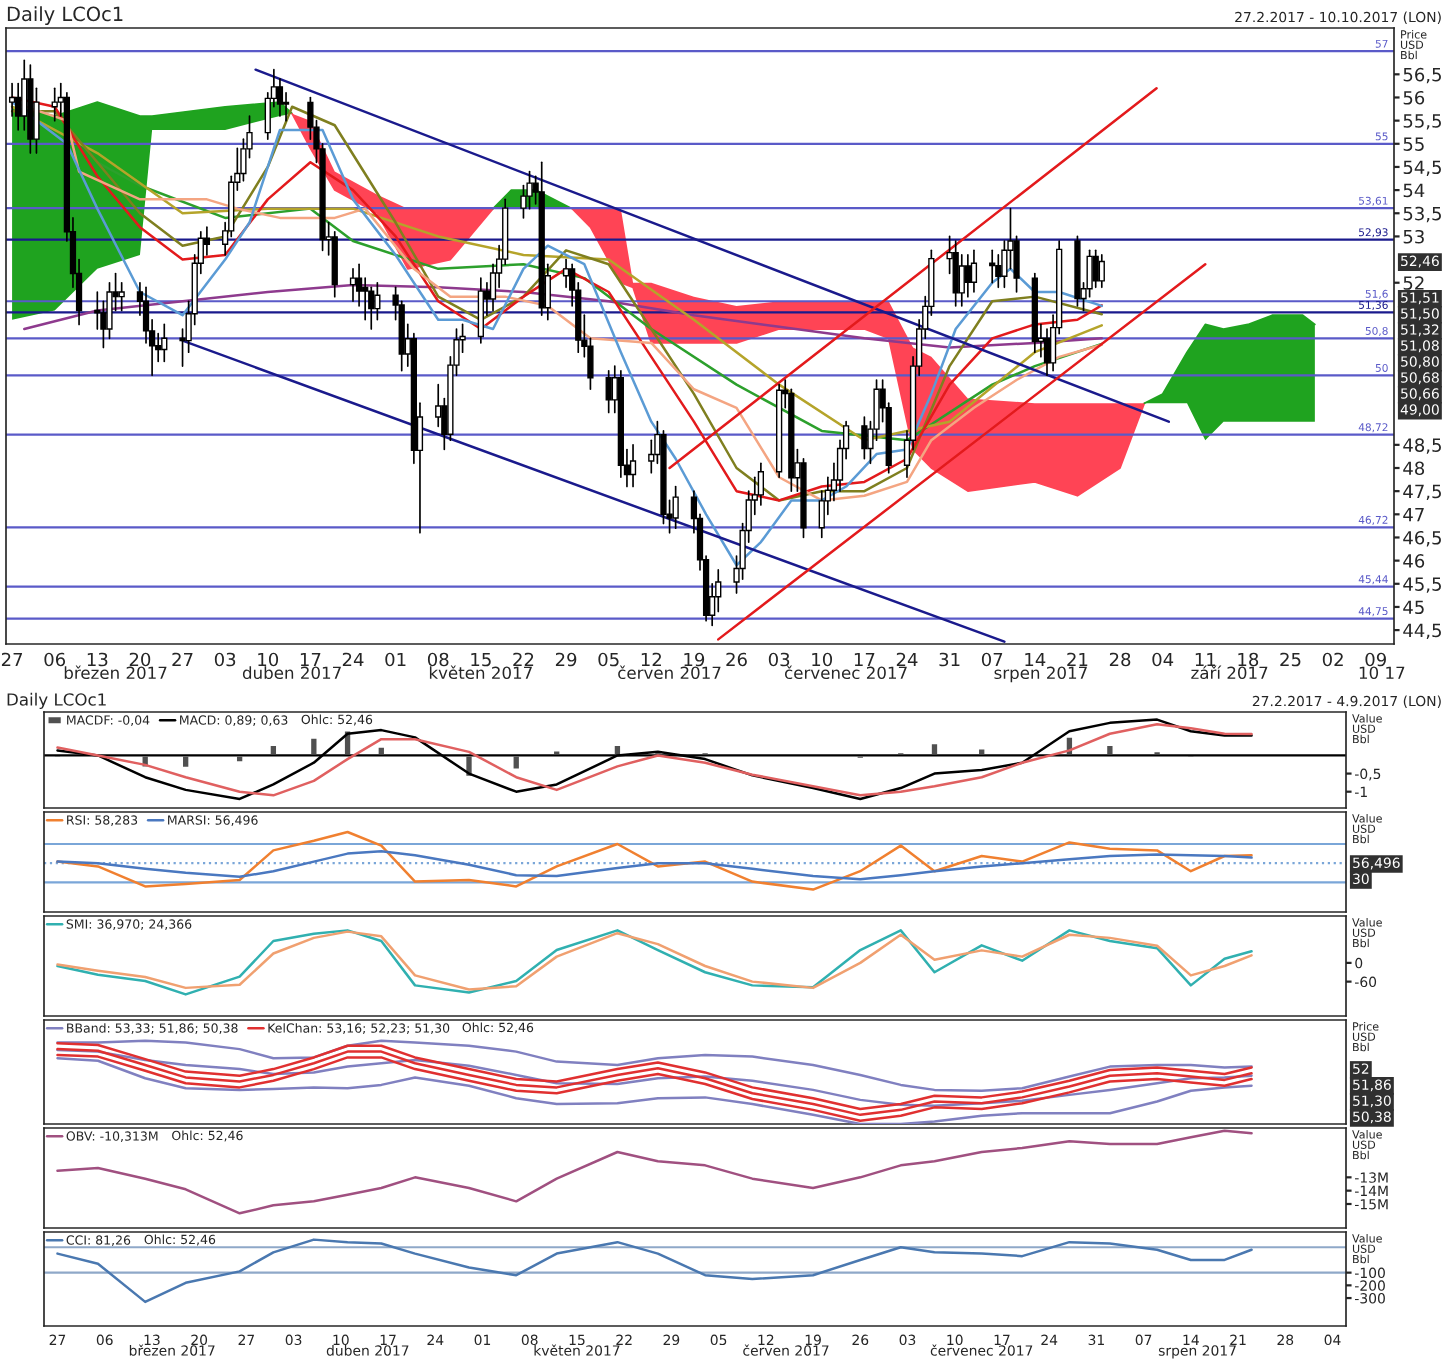 The width and height of the screenshot is (1450, 1366). I want to click on x-tick-label: 19, so click(694, 659).